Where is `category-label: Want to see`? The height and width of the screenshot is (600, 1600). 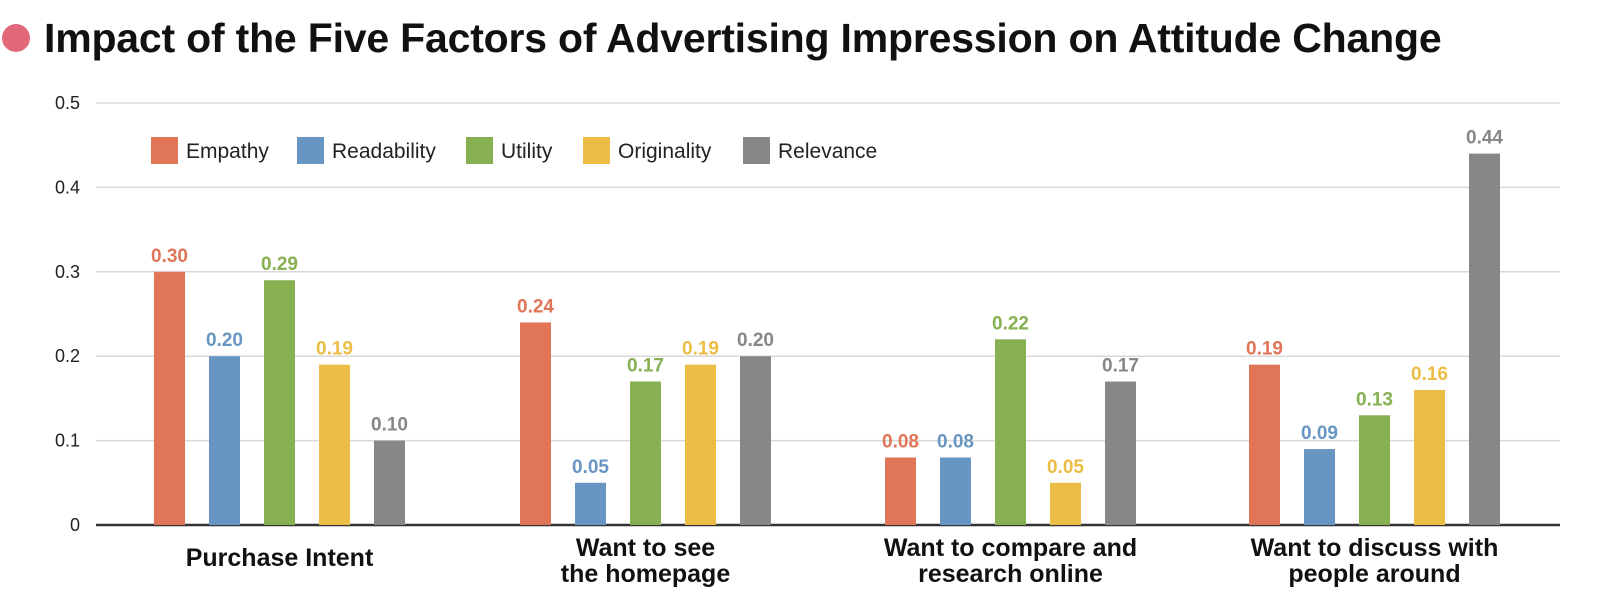 category-label: Want to see is located at coordinates (645, 548).